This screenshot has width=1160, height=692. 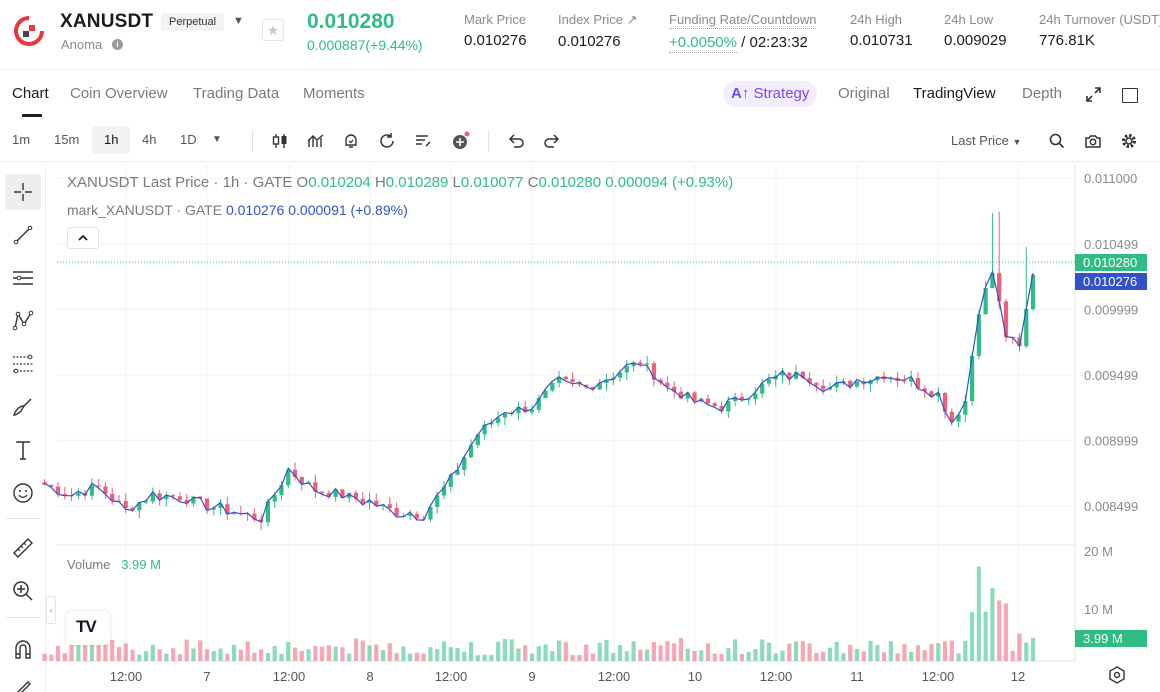 I want to click on interval-4h: 4h, so click(x=149, y=139).